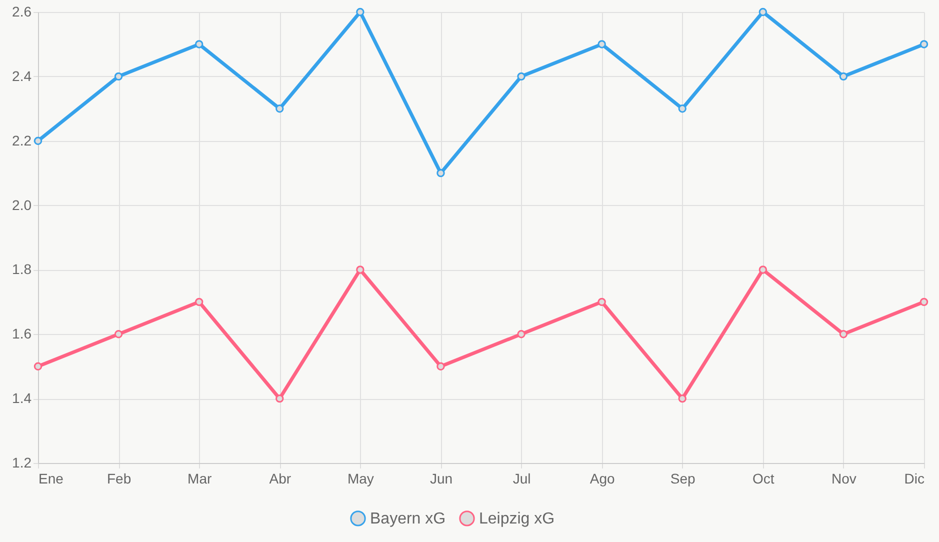  I want to click on x-tick-label: Nov, so click(844, 478).